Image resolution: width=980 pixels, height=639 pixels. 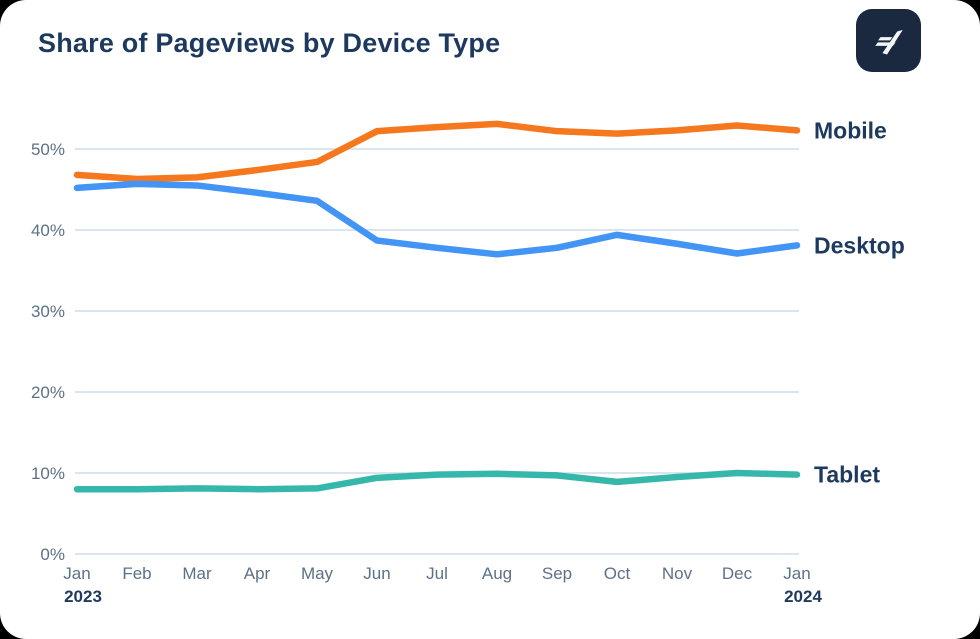 I want to click on brand-logo, so click(x=888, y=40).